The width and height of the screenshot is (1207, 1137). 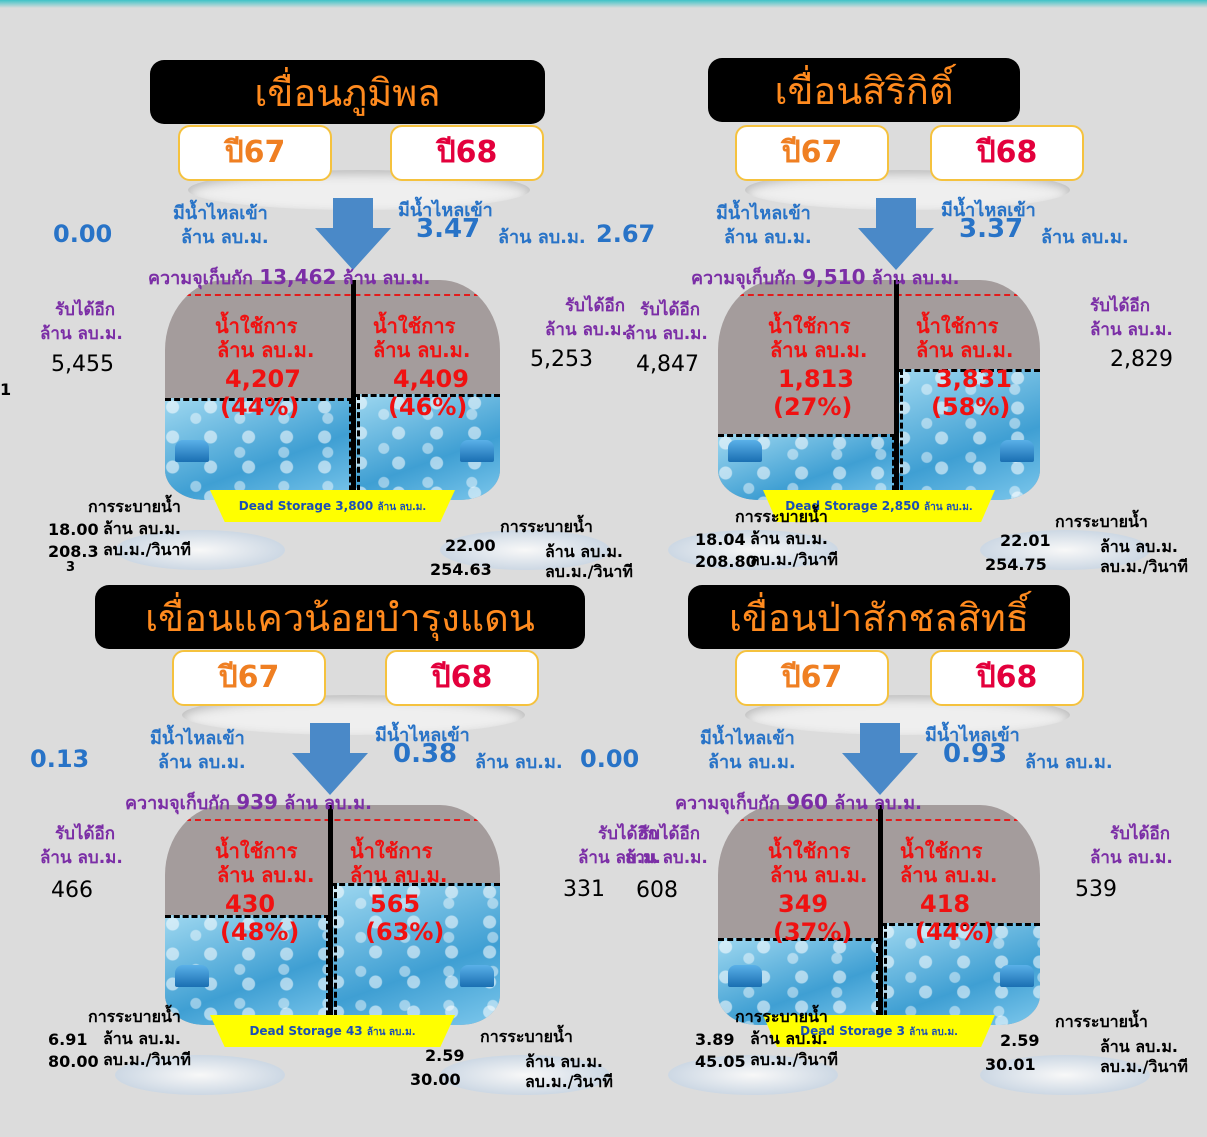 What do you see at coordinates (812, 153) in the screenshot?
I see `year-67-label: ปี67` at bounding box center [812, 153].